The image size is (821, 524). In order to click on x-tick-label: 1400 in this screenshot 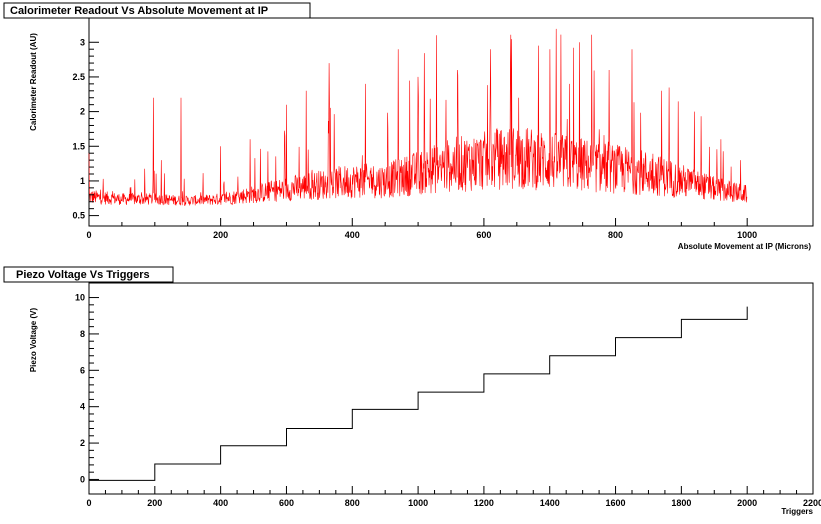, I will do `click(550, 503)`.